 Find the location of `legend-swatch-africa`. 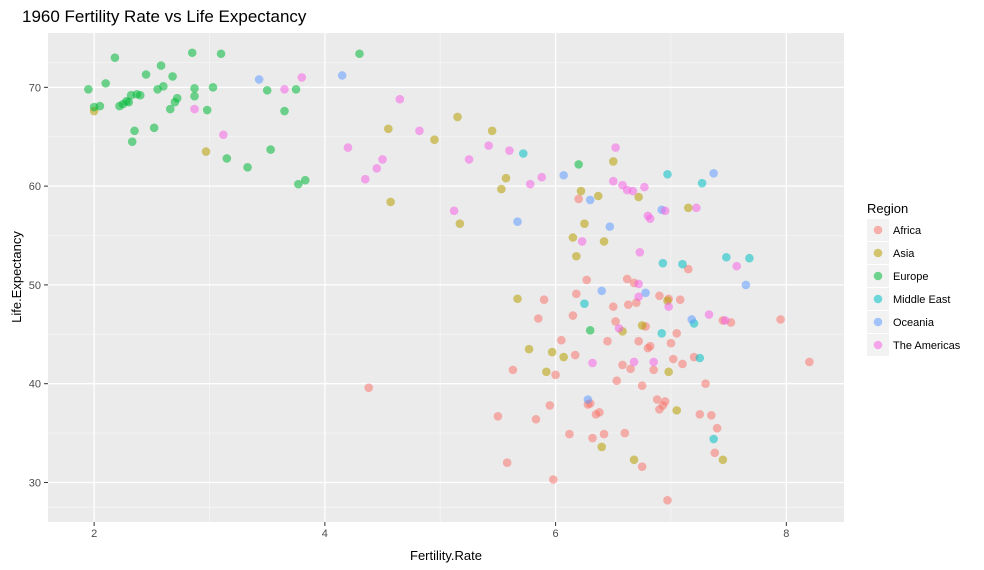

legend-swatch-africa is located at coordinates (878, 230).